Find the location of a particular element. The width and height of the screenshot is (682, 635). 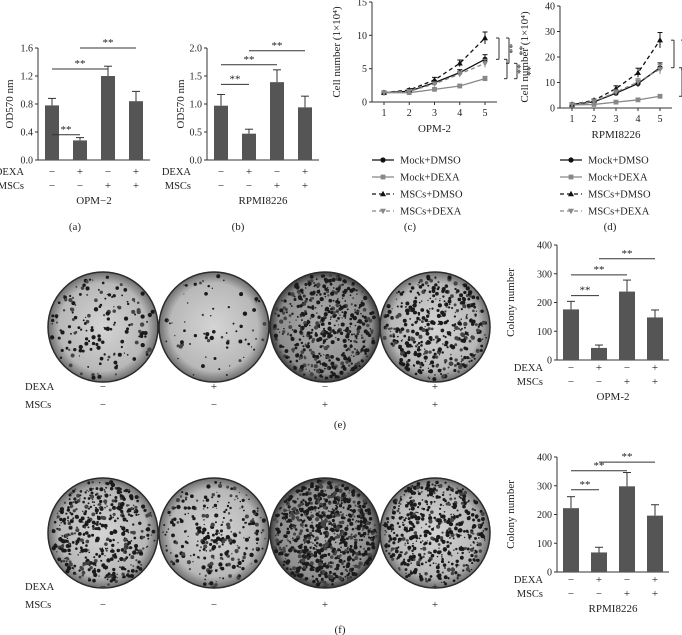

data-point is located at coordinates (594, 102).